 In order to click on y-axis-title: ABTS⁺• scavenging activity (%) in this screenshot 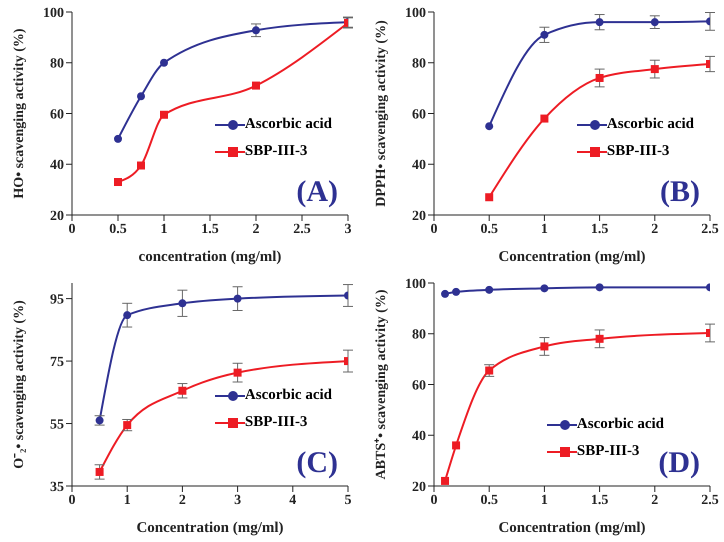, I will do `click(381, 384)`.